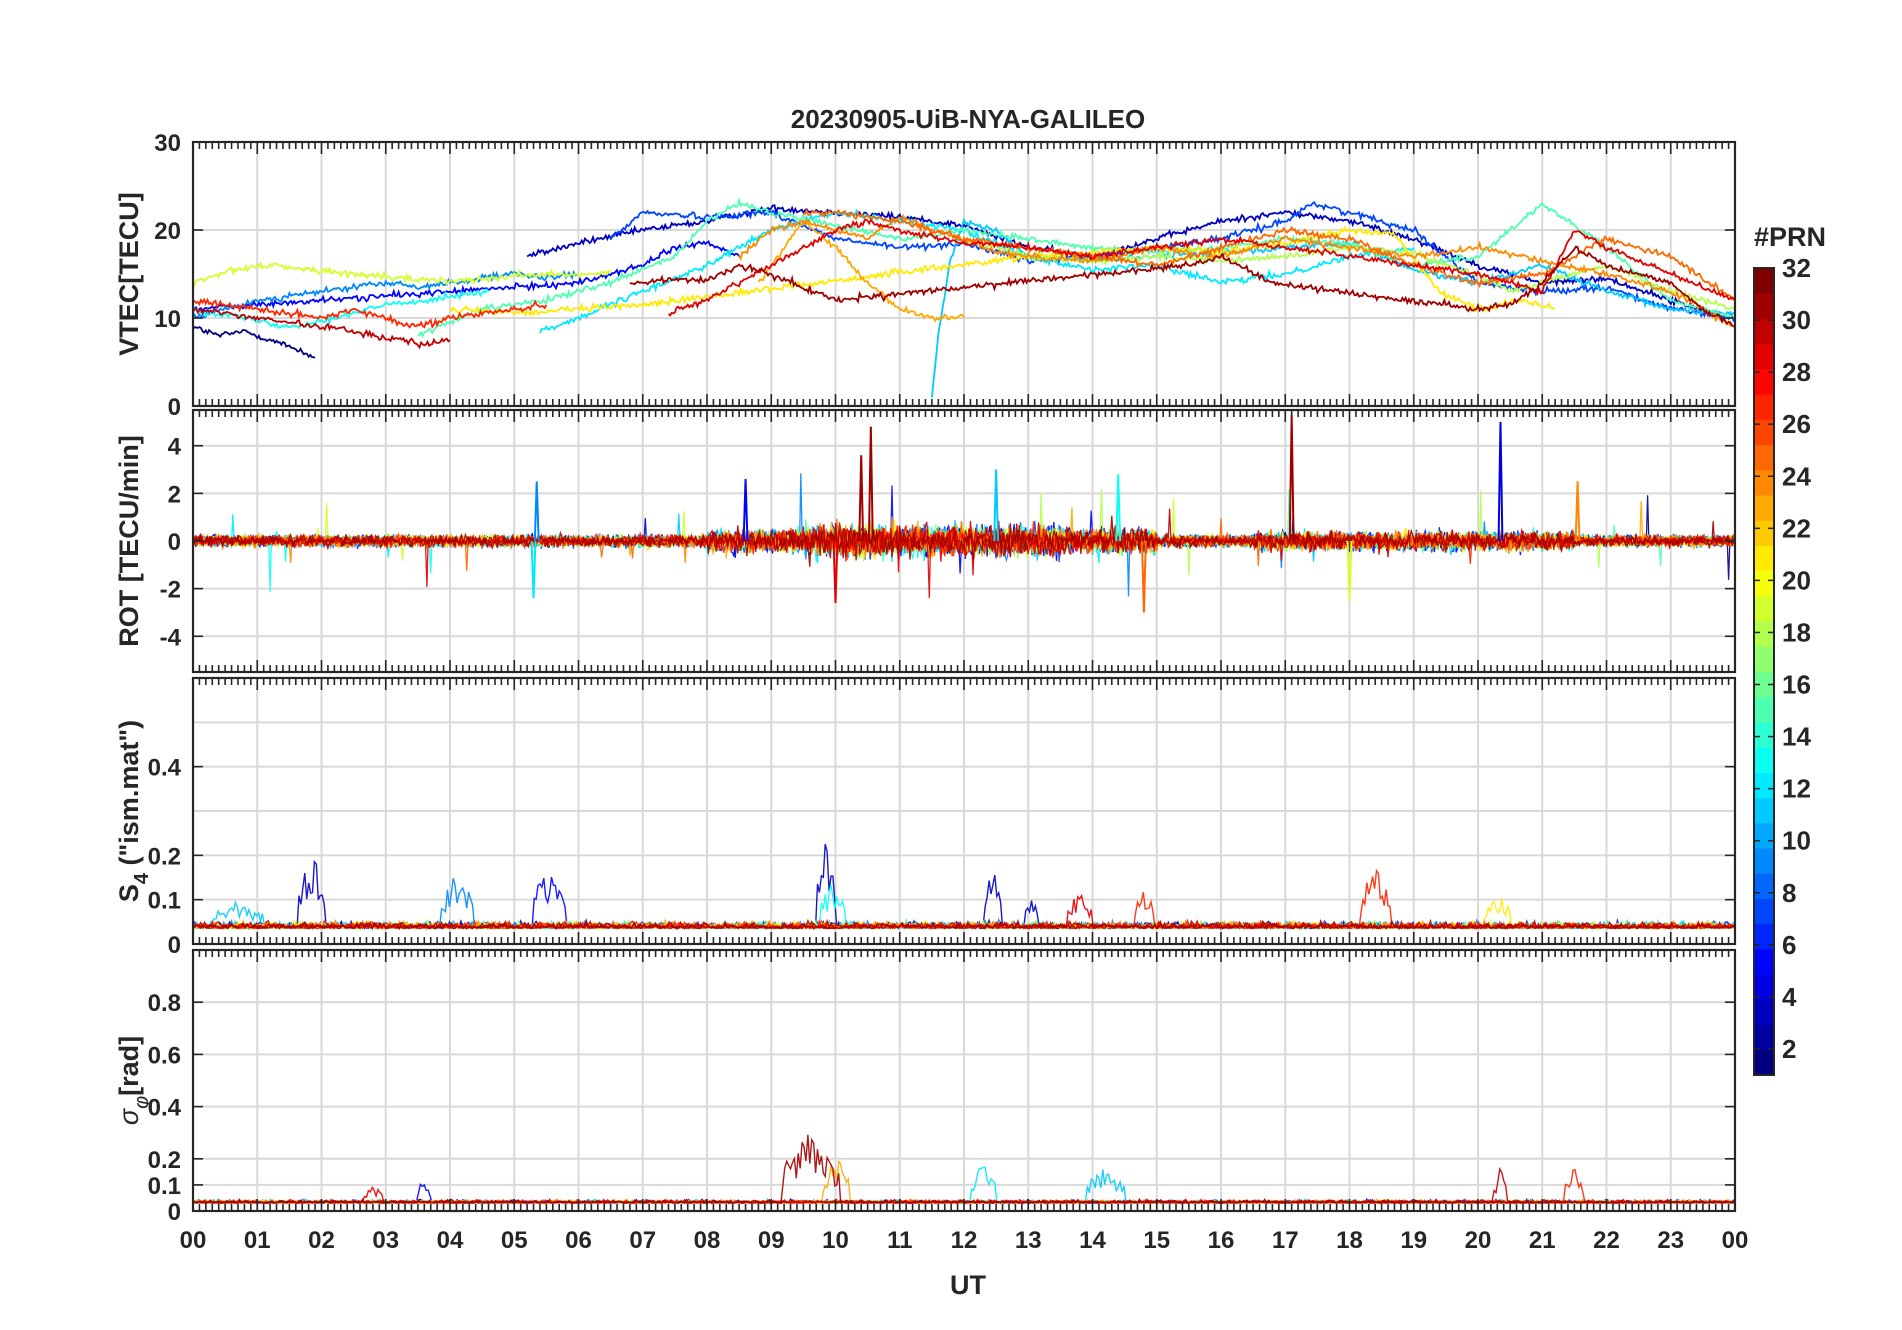 This screenshot has width=1902, height=1330. I want to click on colorbar-tick-label: 14, so click(1796, 737).